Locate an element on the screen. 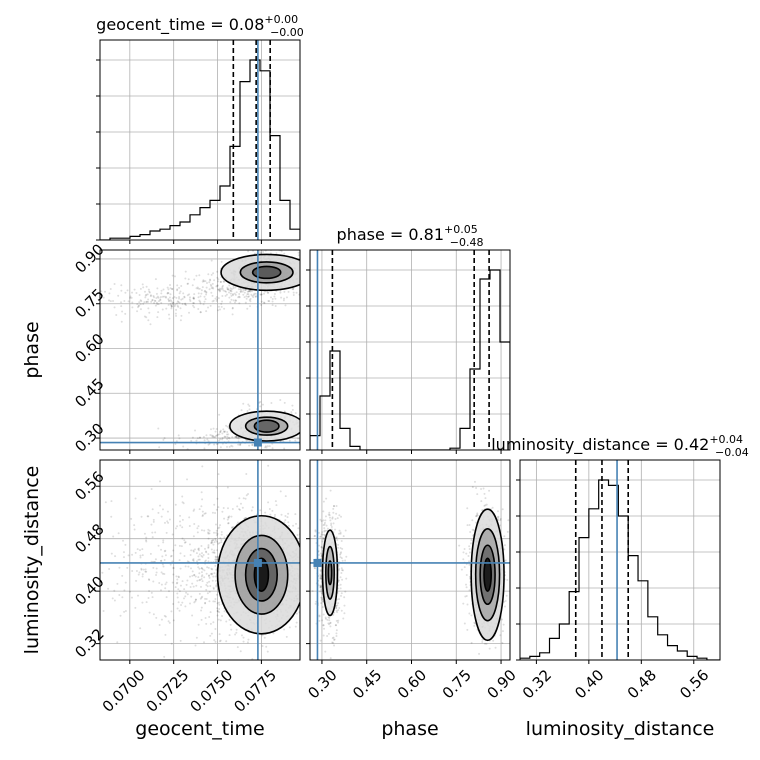 The height and width of the screenshot is (760, 760). title-upper-error: +0.05 is located at coordinates (461, 229).